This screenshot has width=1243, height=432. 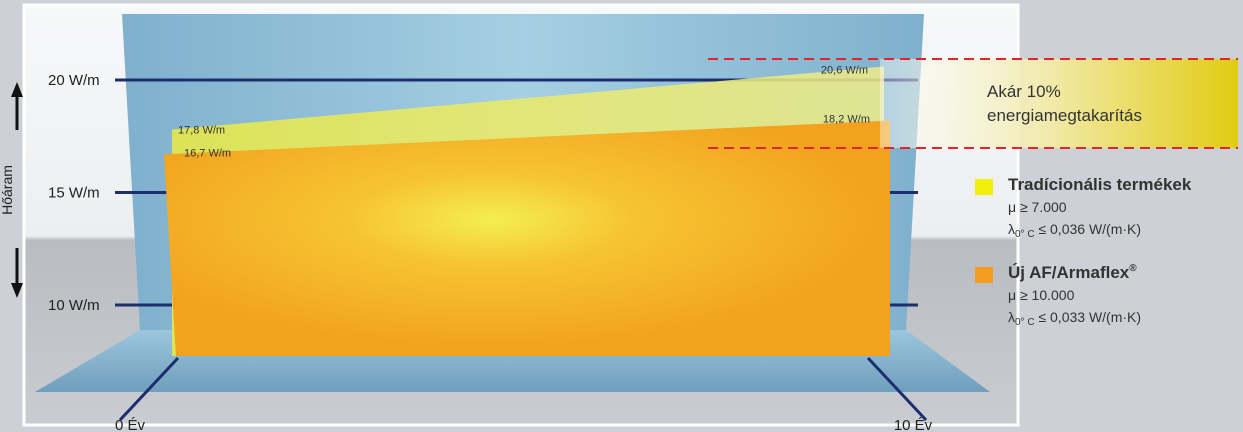 I want to click on legend-lambda-armaflex: λ0° C ≤ 0,033 W/(m·K), so click(x=1075, y=318).